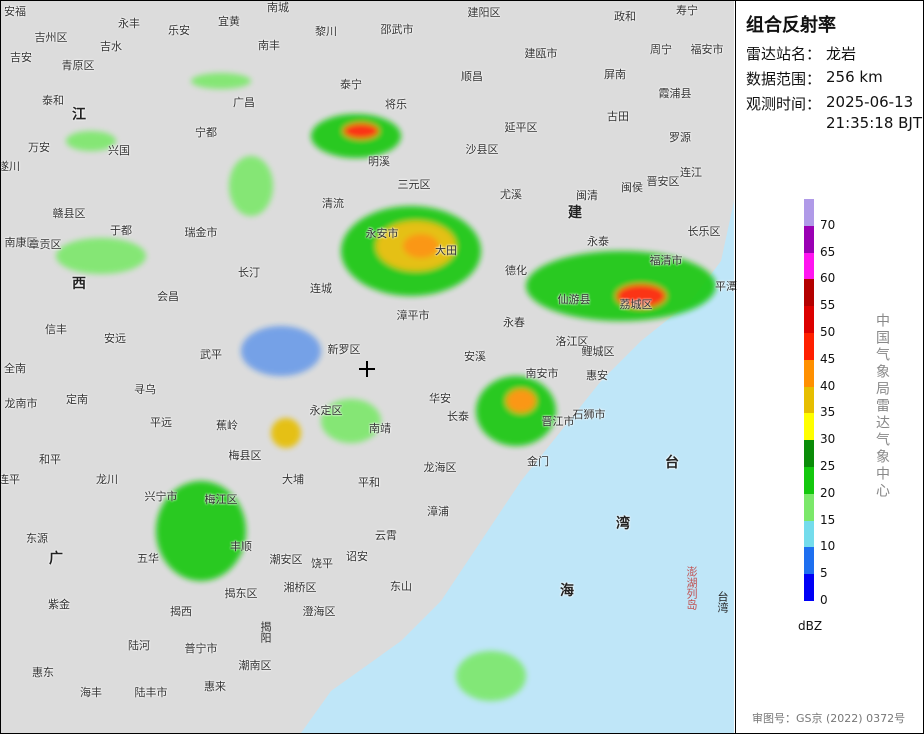 This screenshot has height=734, width=924. What do you see at coordinates (828, 305) in the screenshot?
I see `legend-label: 55` at bounding box center [828, 305].